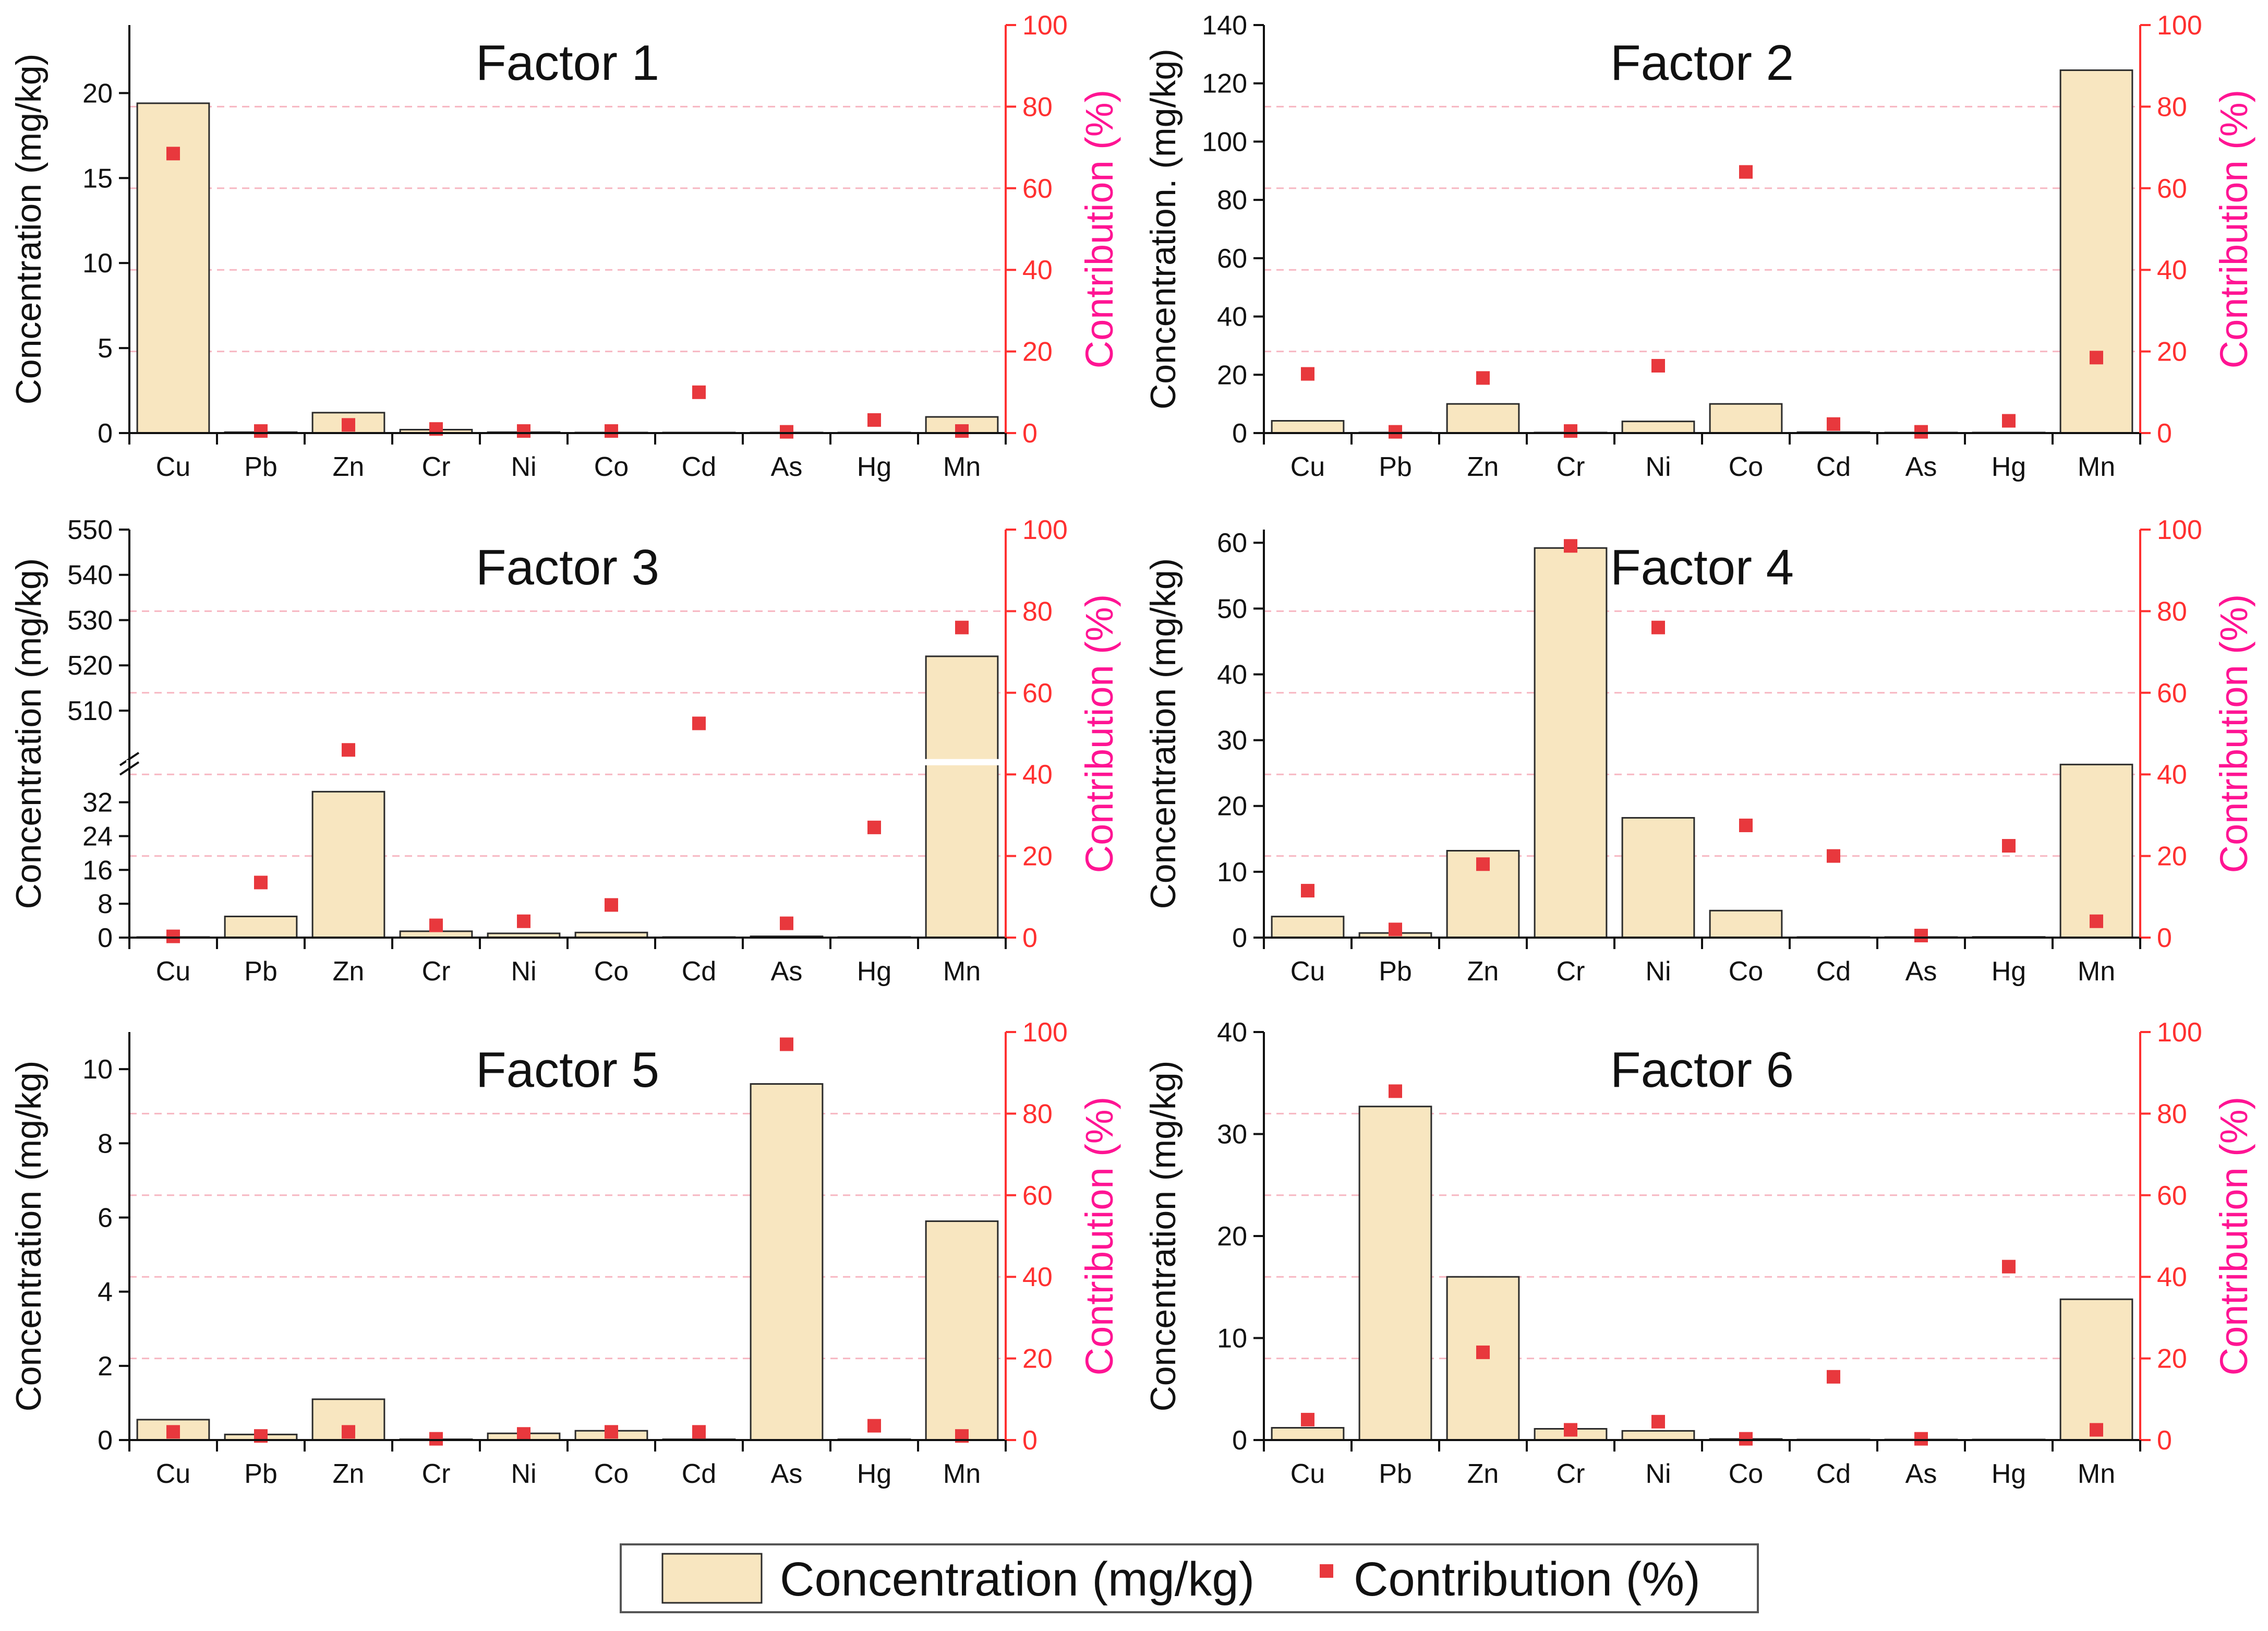 The image size is (2268, 1631). Describe the element at coordinates (90, 620) in the screenshot. I see `y-tick-label: 530` at that location.